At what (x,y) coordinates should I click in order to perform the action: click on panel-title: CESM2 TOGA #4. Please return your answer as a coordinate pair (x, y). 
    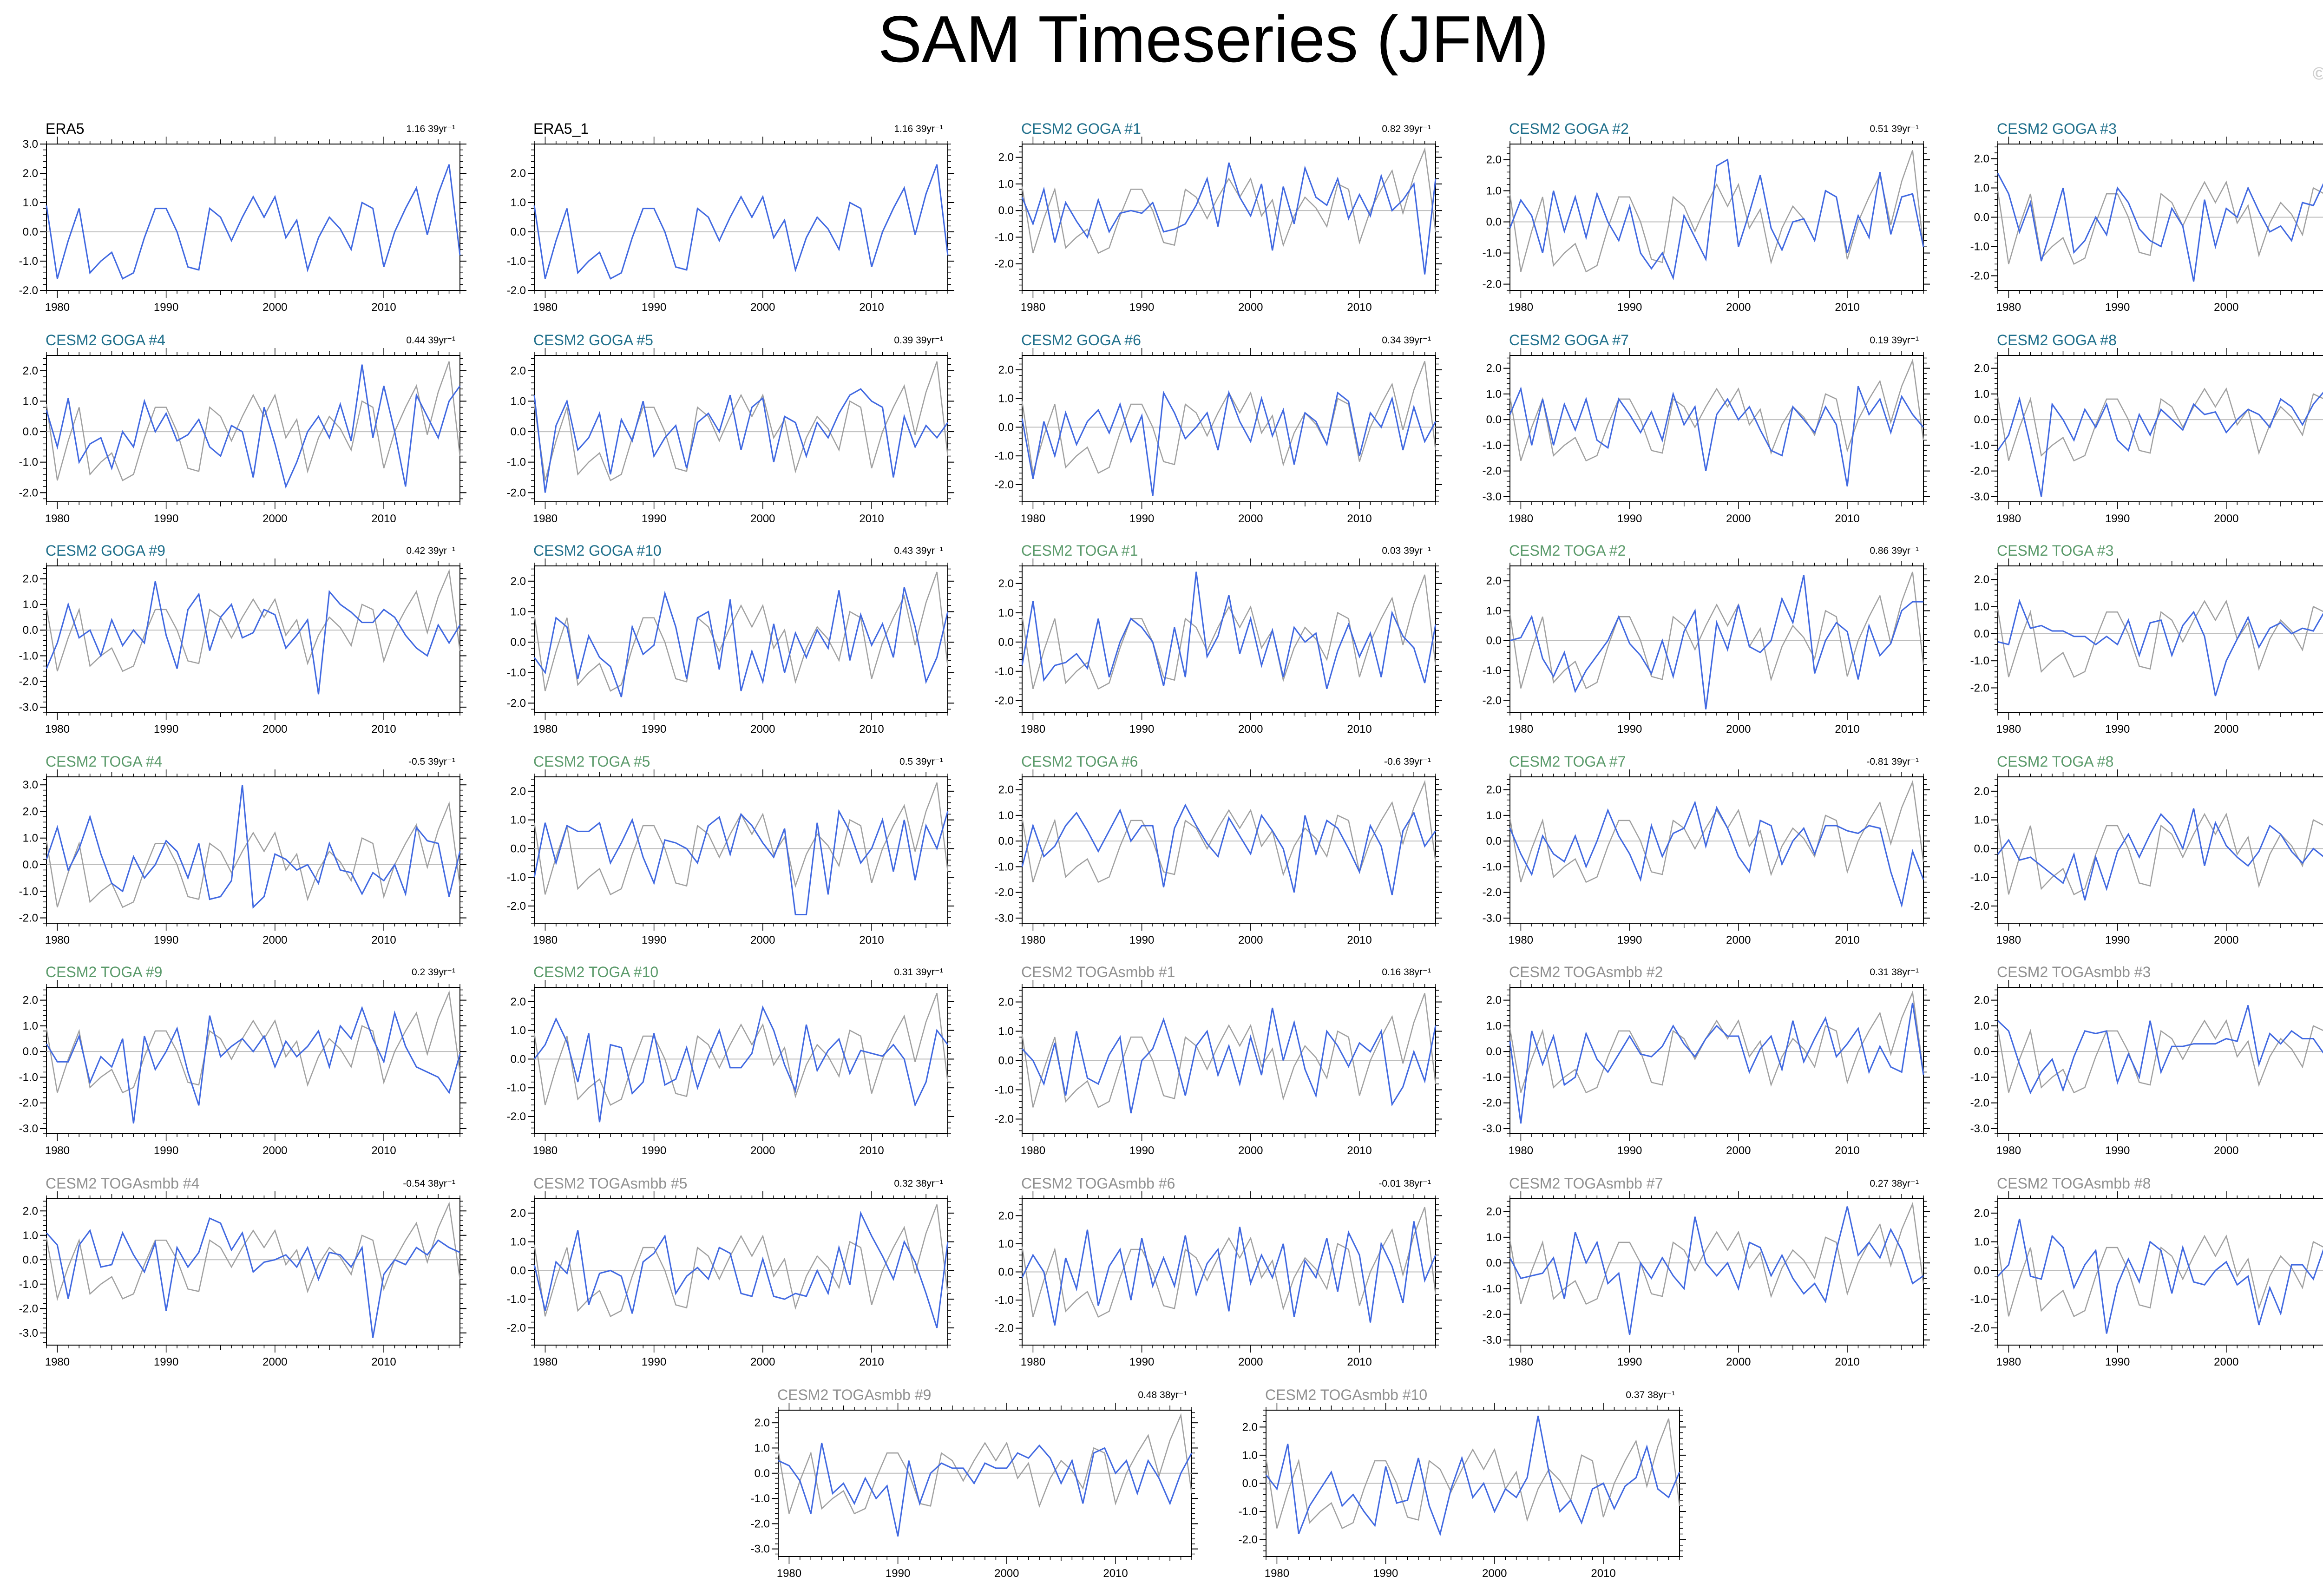
    Looking at the image, I should click on (104, 761).